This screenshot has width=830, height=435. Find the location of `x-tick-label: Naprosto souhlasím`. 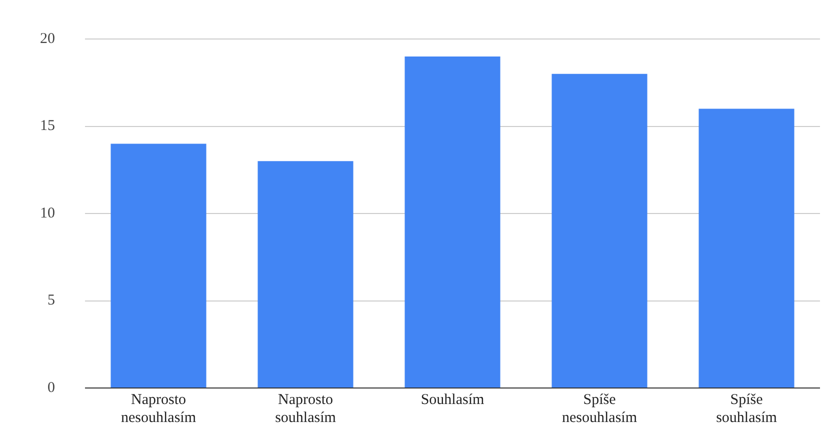

x-tick-label: Naprosto souhlasím is located at coordinates (305, 409).